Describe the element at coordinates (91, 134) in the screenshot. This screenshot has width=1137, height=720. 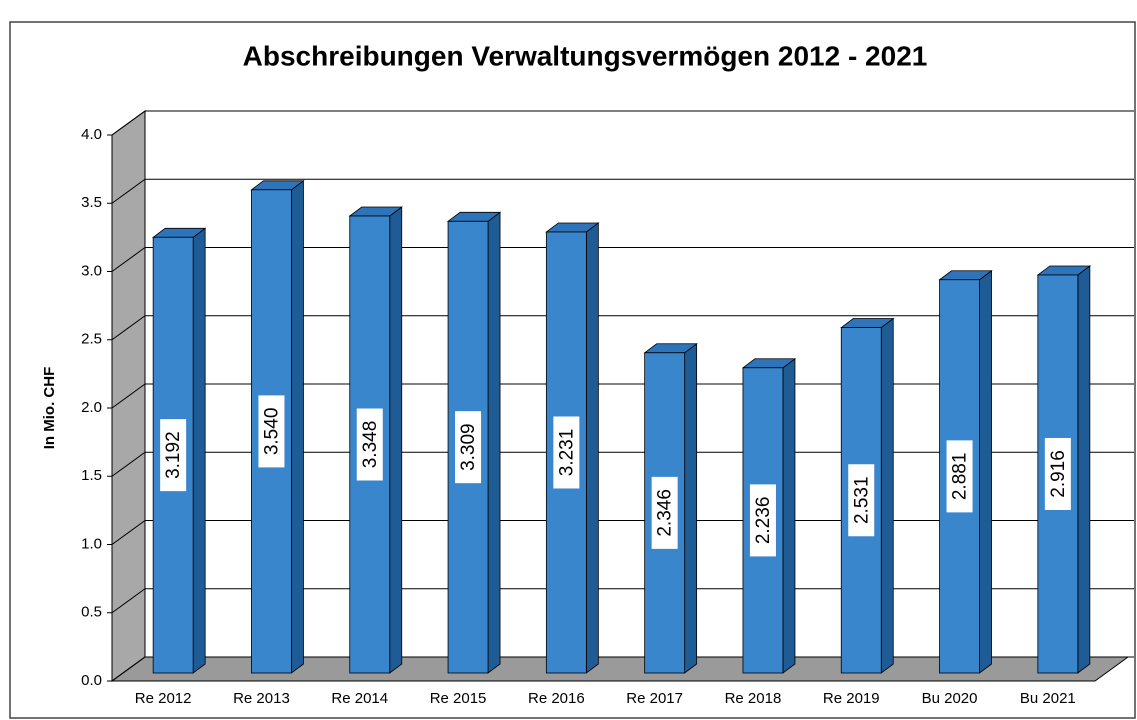
I see `y-tick-label: 4.0` at that location.